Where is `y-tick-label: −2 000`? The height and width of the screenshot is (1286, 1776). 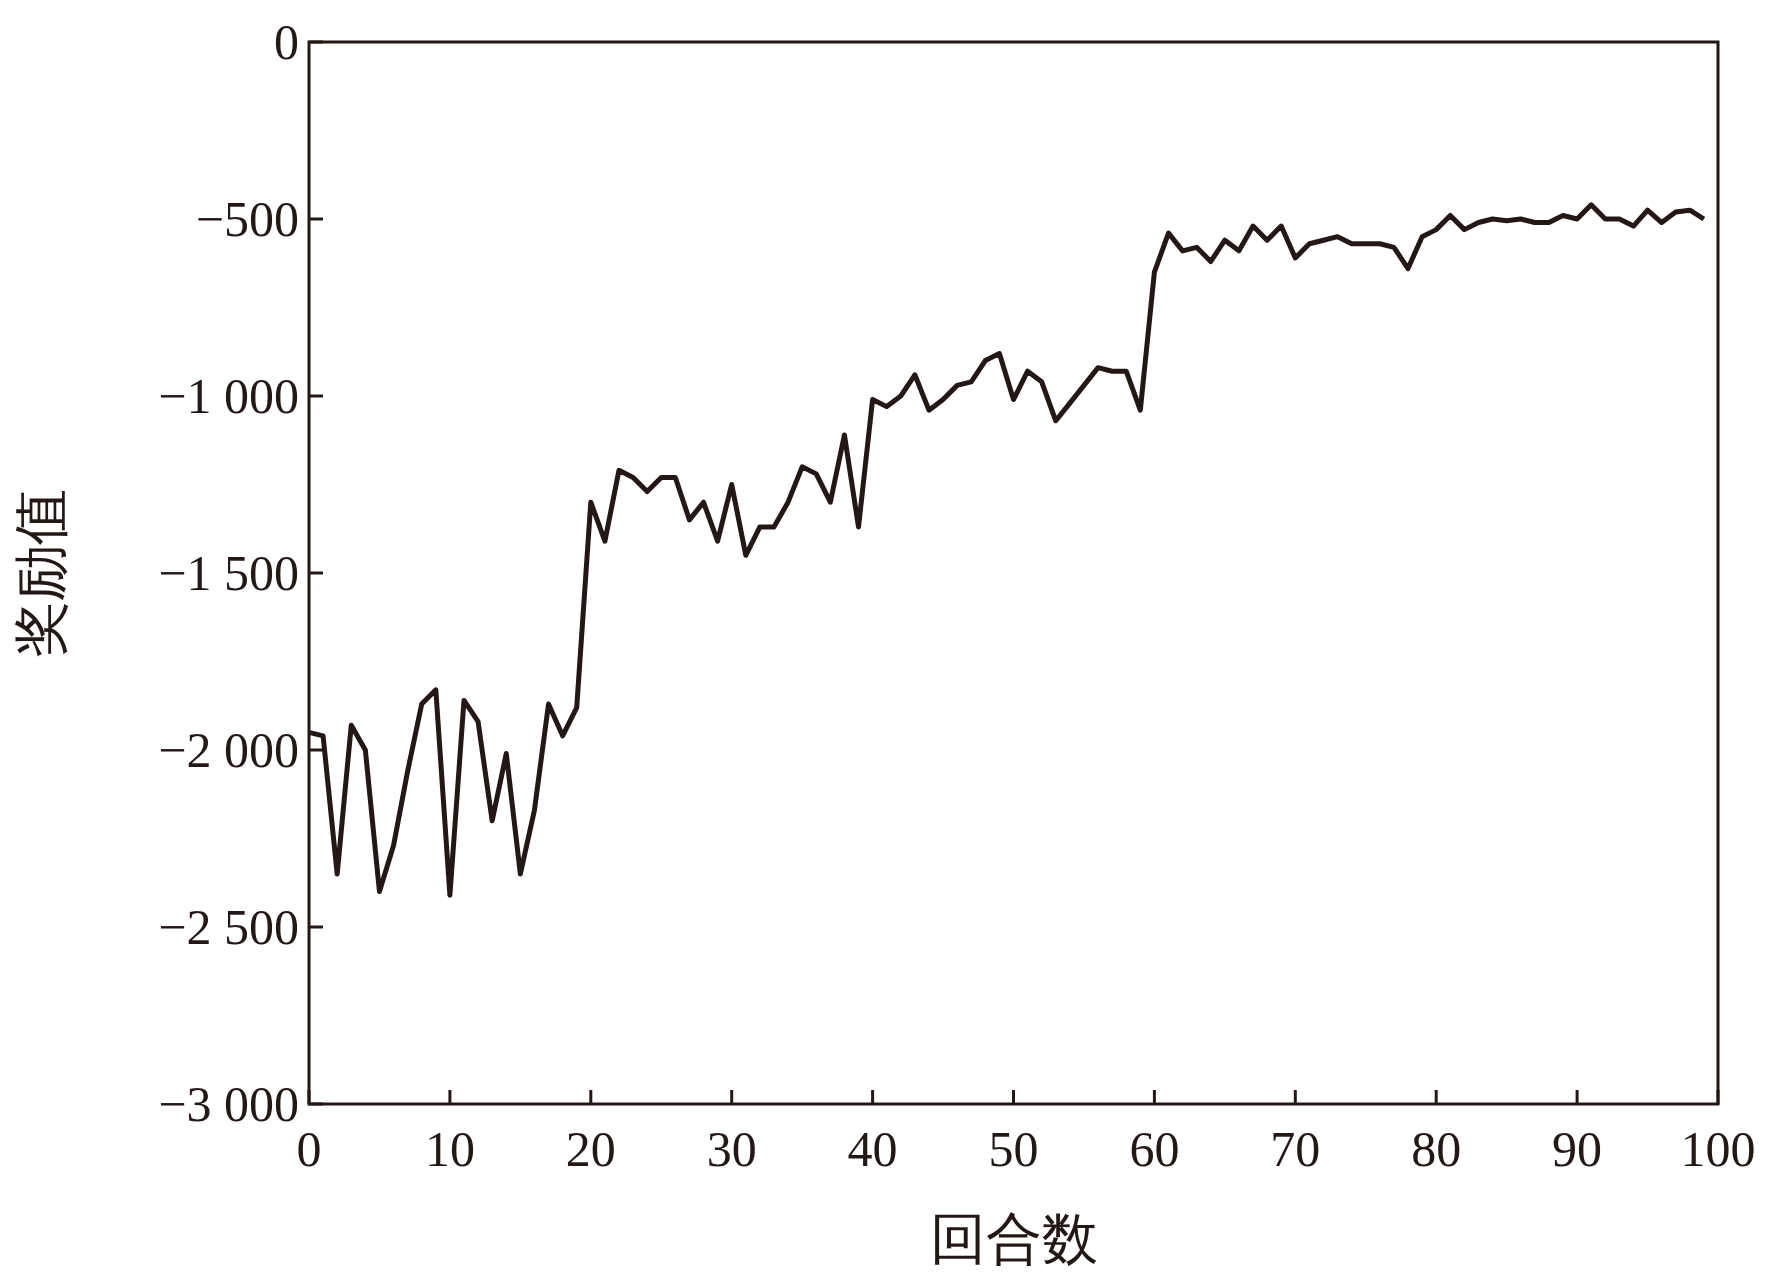 y-tick-label: −2 000 is located at coordinates (228, 750).